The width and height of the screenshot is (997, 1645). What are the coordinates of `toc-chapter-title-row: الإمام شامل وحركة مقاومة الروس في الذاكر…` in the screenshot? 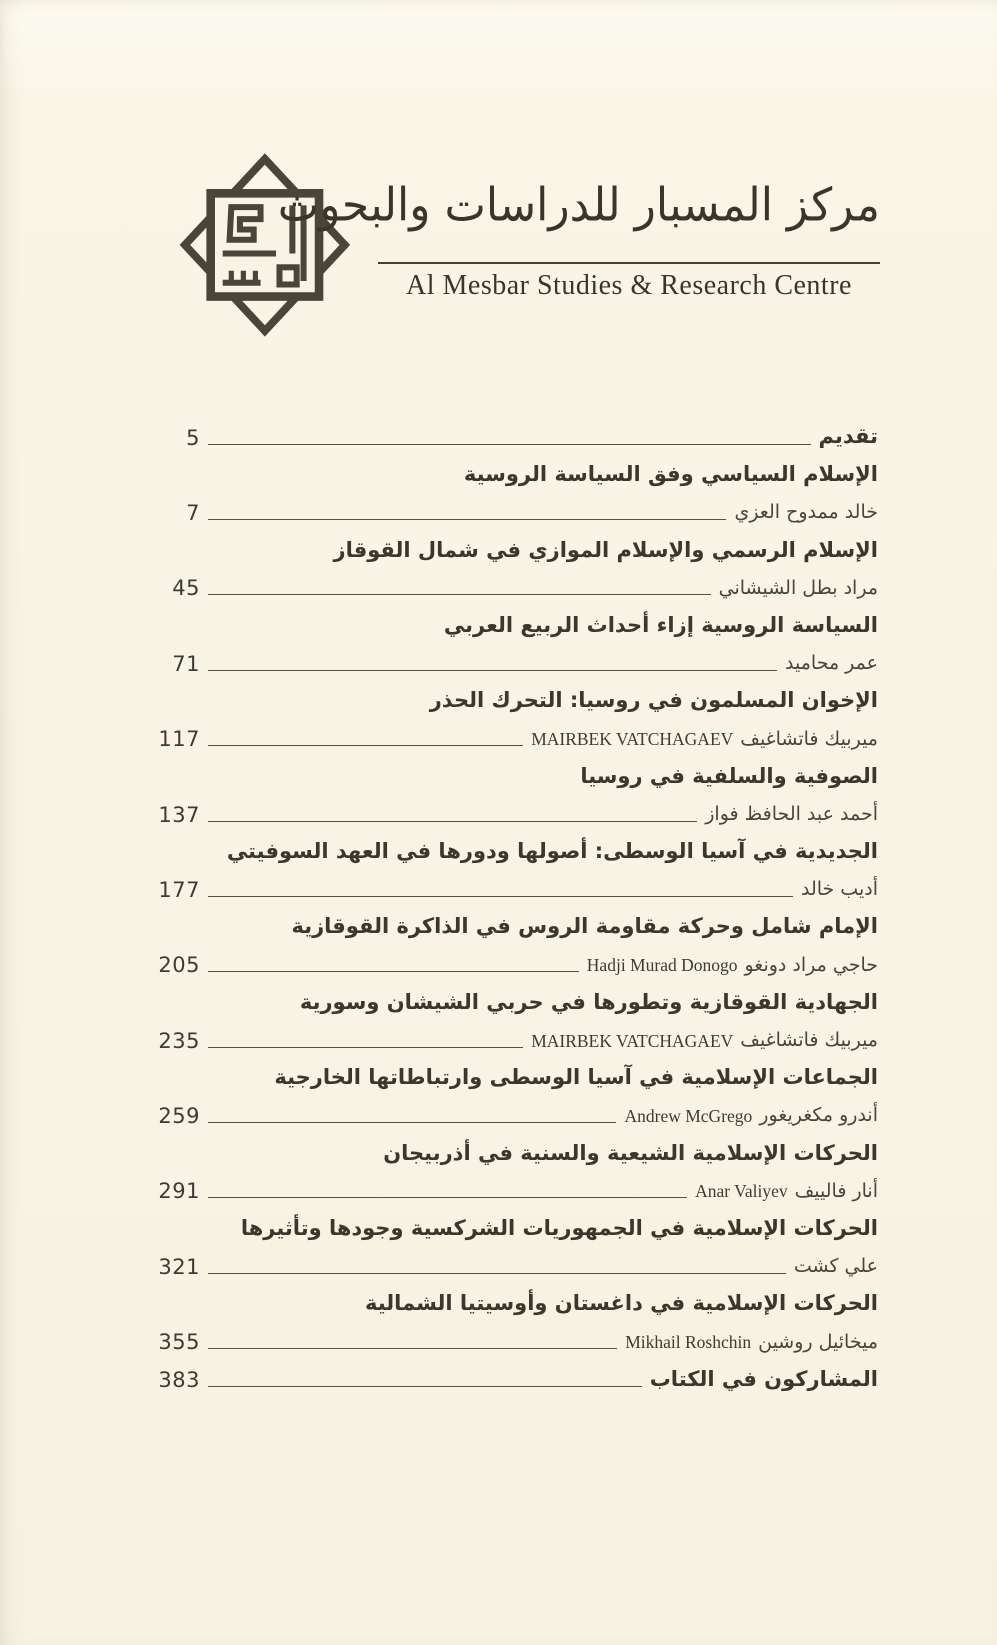 It's located at (515, 921).